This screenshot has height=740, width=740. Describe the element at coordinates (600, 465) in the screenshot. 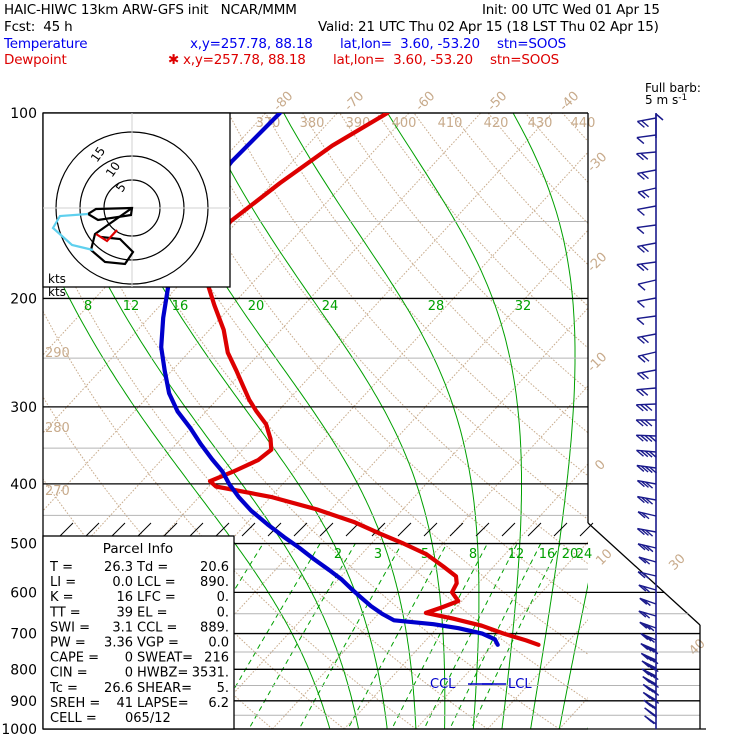

I see `isotherm-right-label: 0` at that location.